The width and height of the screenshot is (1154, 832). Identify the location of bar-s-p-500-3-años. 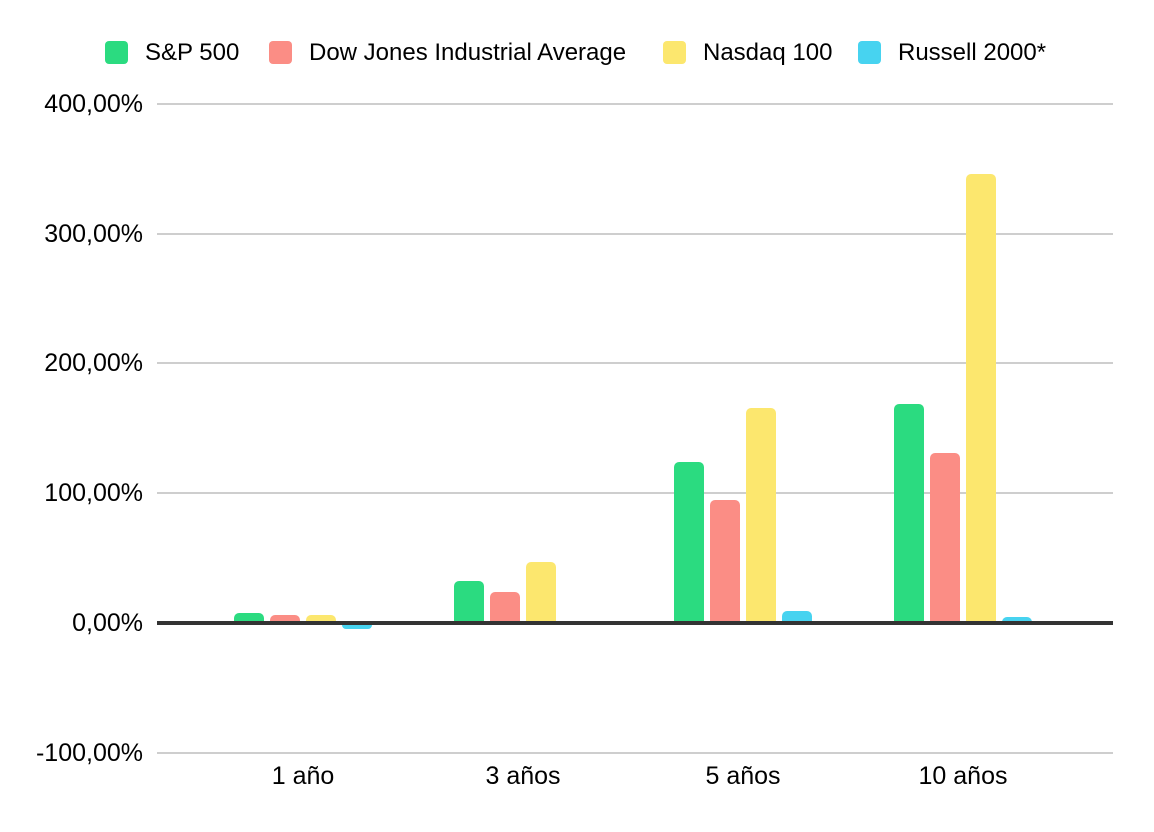
(469, 602).